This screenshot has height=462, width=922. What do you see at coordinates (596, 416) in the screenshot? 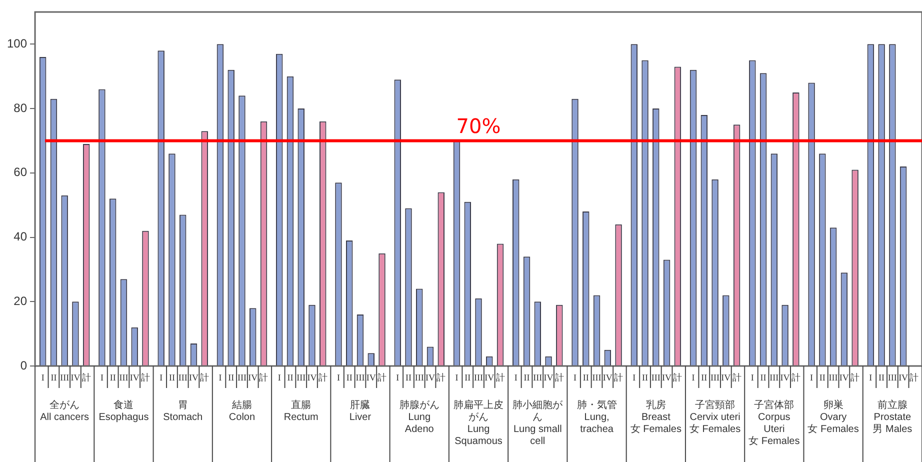
I see `x-tick-label: 肺・気管 Lung, trachea` at bounding box center [596, 416].